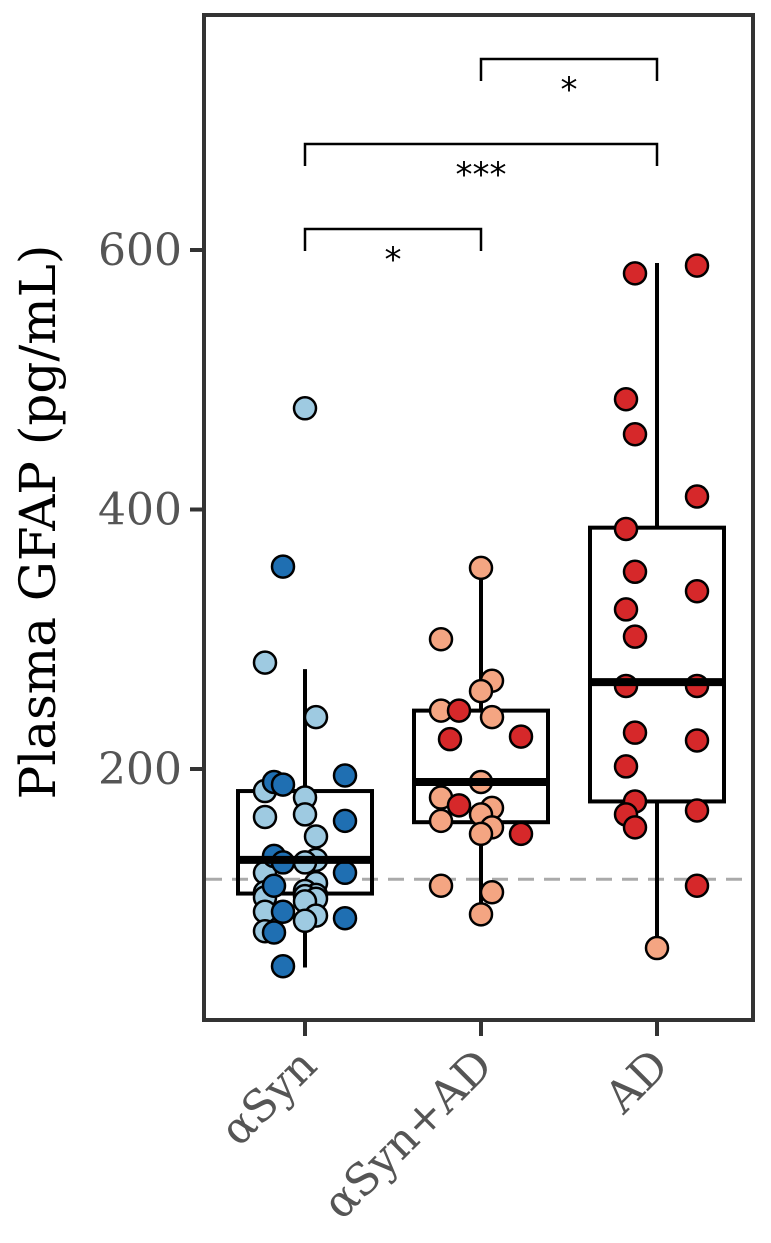 The height and width of the screenshot is (1243, 771). Describe the element at coordinates (393, 239) in the screenshot. I see `significance-bracket-asyn-vs-asyn-ad` at that location.